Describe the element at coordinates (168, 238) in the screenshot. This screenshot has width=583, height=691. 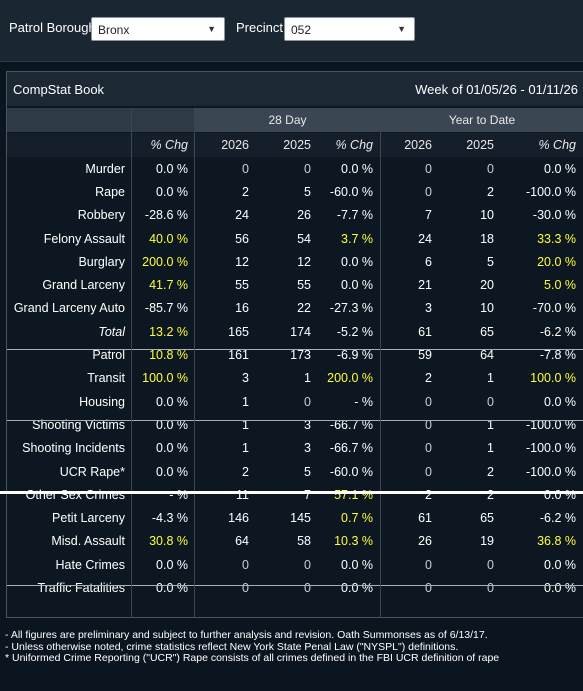
I see `table-cell: 40.0 %` at that location.